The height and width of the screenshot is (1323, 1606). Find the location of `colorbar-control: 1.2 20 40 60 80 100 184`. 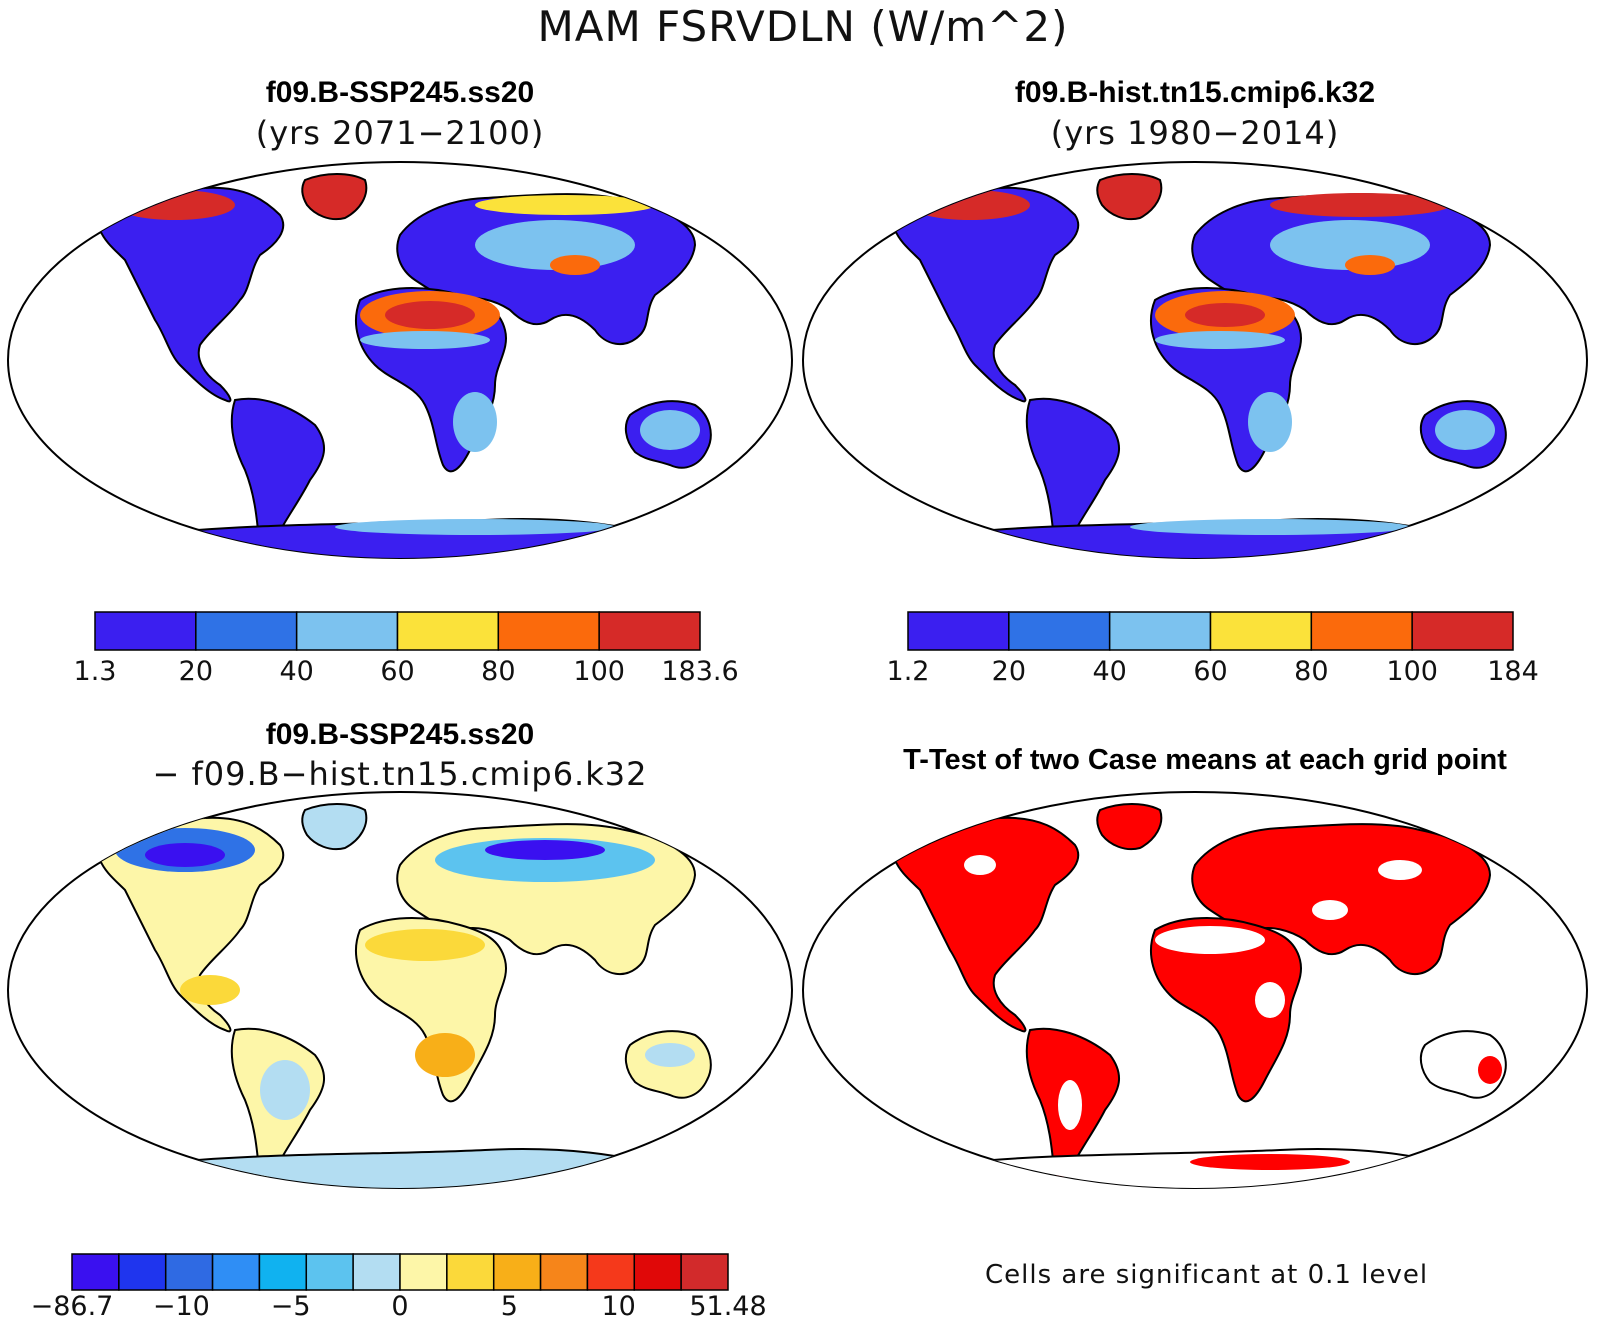

colorbar-control: 1.2 20 40 60 80 100 184 is located at coordinates (1213, 649).